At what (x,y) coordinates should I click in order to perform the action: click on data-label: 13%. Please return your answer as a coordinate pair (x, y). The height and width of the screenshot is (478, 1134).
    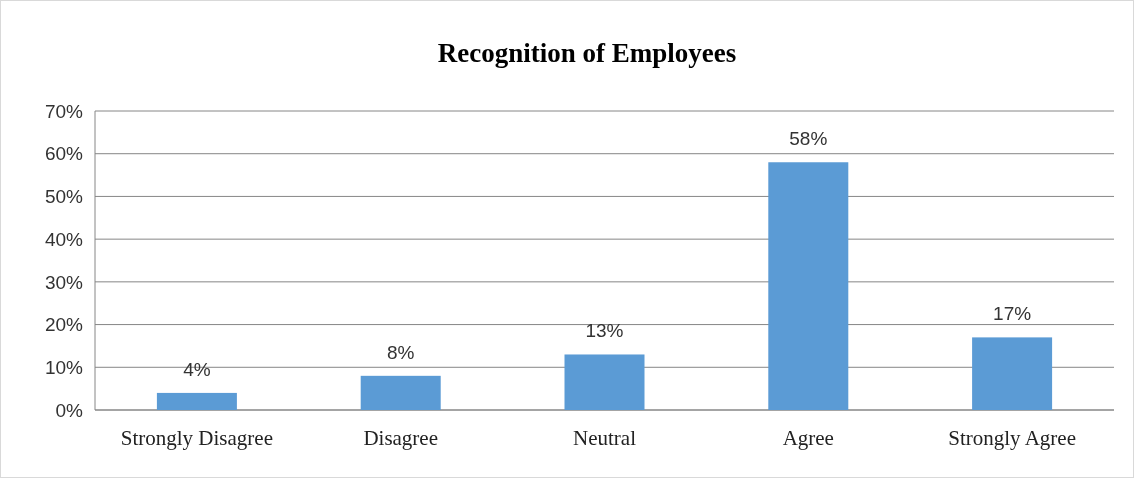
    Looking at the image, I should click on (604, 331).